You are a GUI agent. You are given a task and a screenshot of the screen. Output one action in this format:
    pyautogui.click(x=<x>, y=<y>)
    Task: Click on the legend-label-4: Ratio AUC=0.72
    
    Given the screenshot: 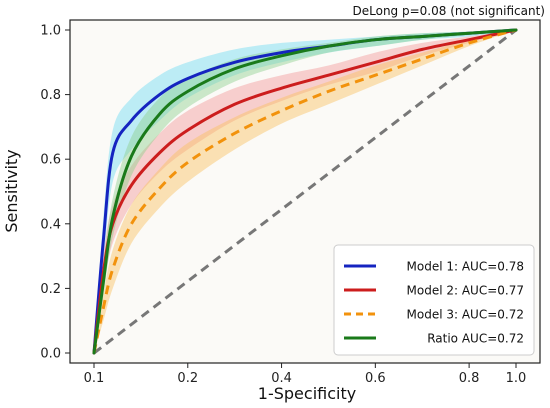 What is the action you would take?
    pyautogui.click(x=475, y=339)
    